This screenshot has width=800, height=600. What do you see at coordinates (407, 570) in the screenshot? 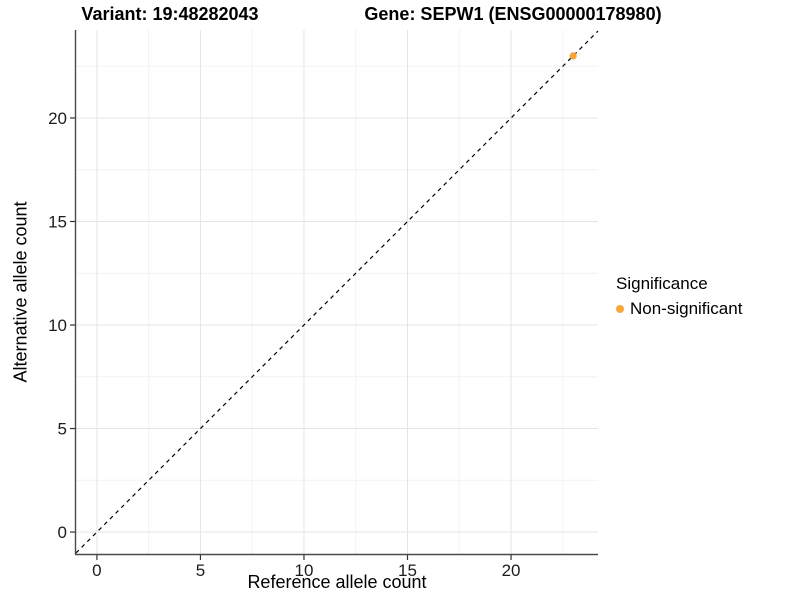
I see `x-tick-label: 15` at bounding box center [407, 570].